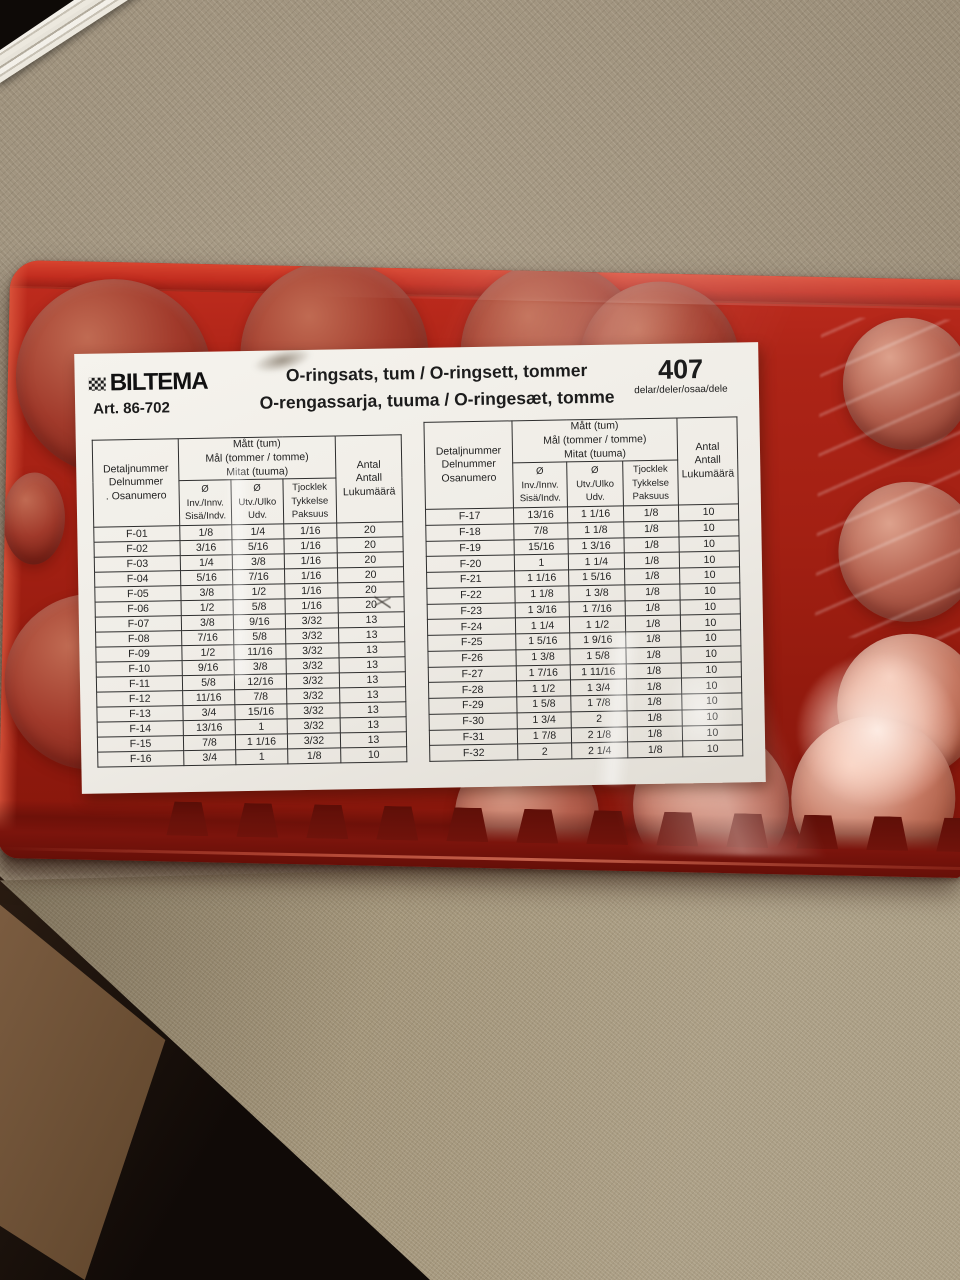  I want to click on table-cell: F-13, so click(140, 714).